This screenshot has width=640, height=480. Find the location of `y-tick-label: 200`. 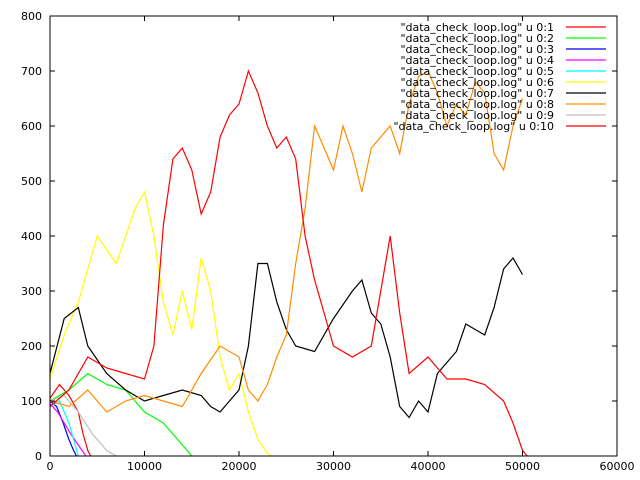

y-tick-label: 200 is located at coordinates (31, 346).